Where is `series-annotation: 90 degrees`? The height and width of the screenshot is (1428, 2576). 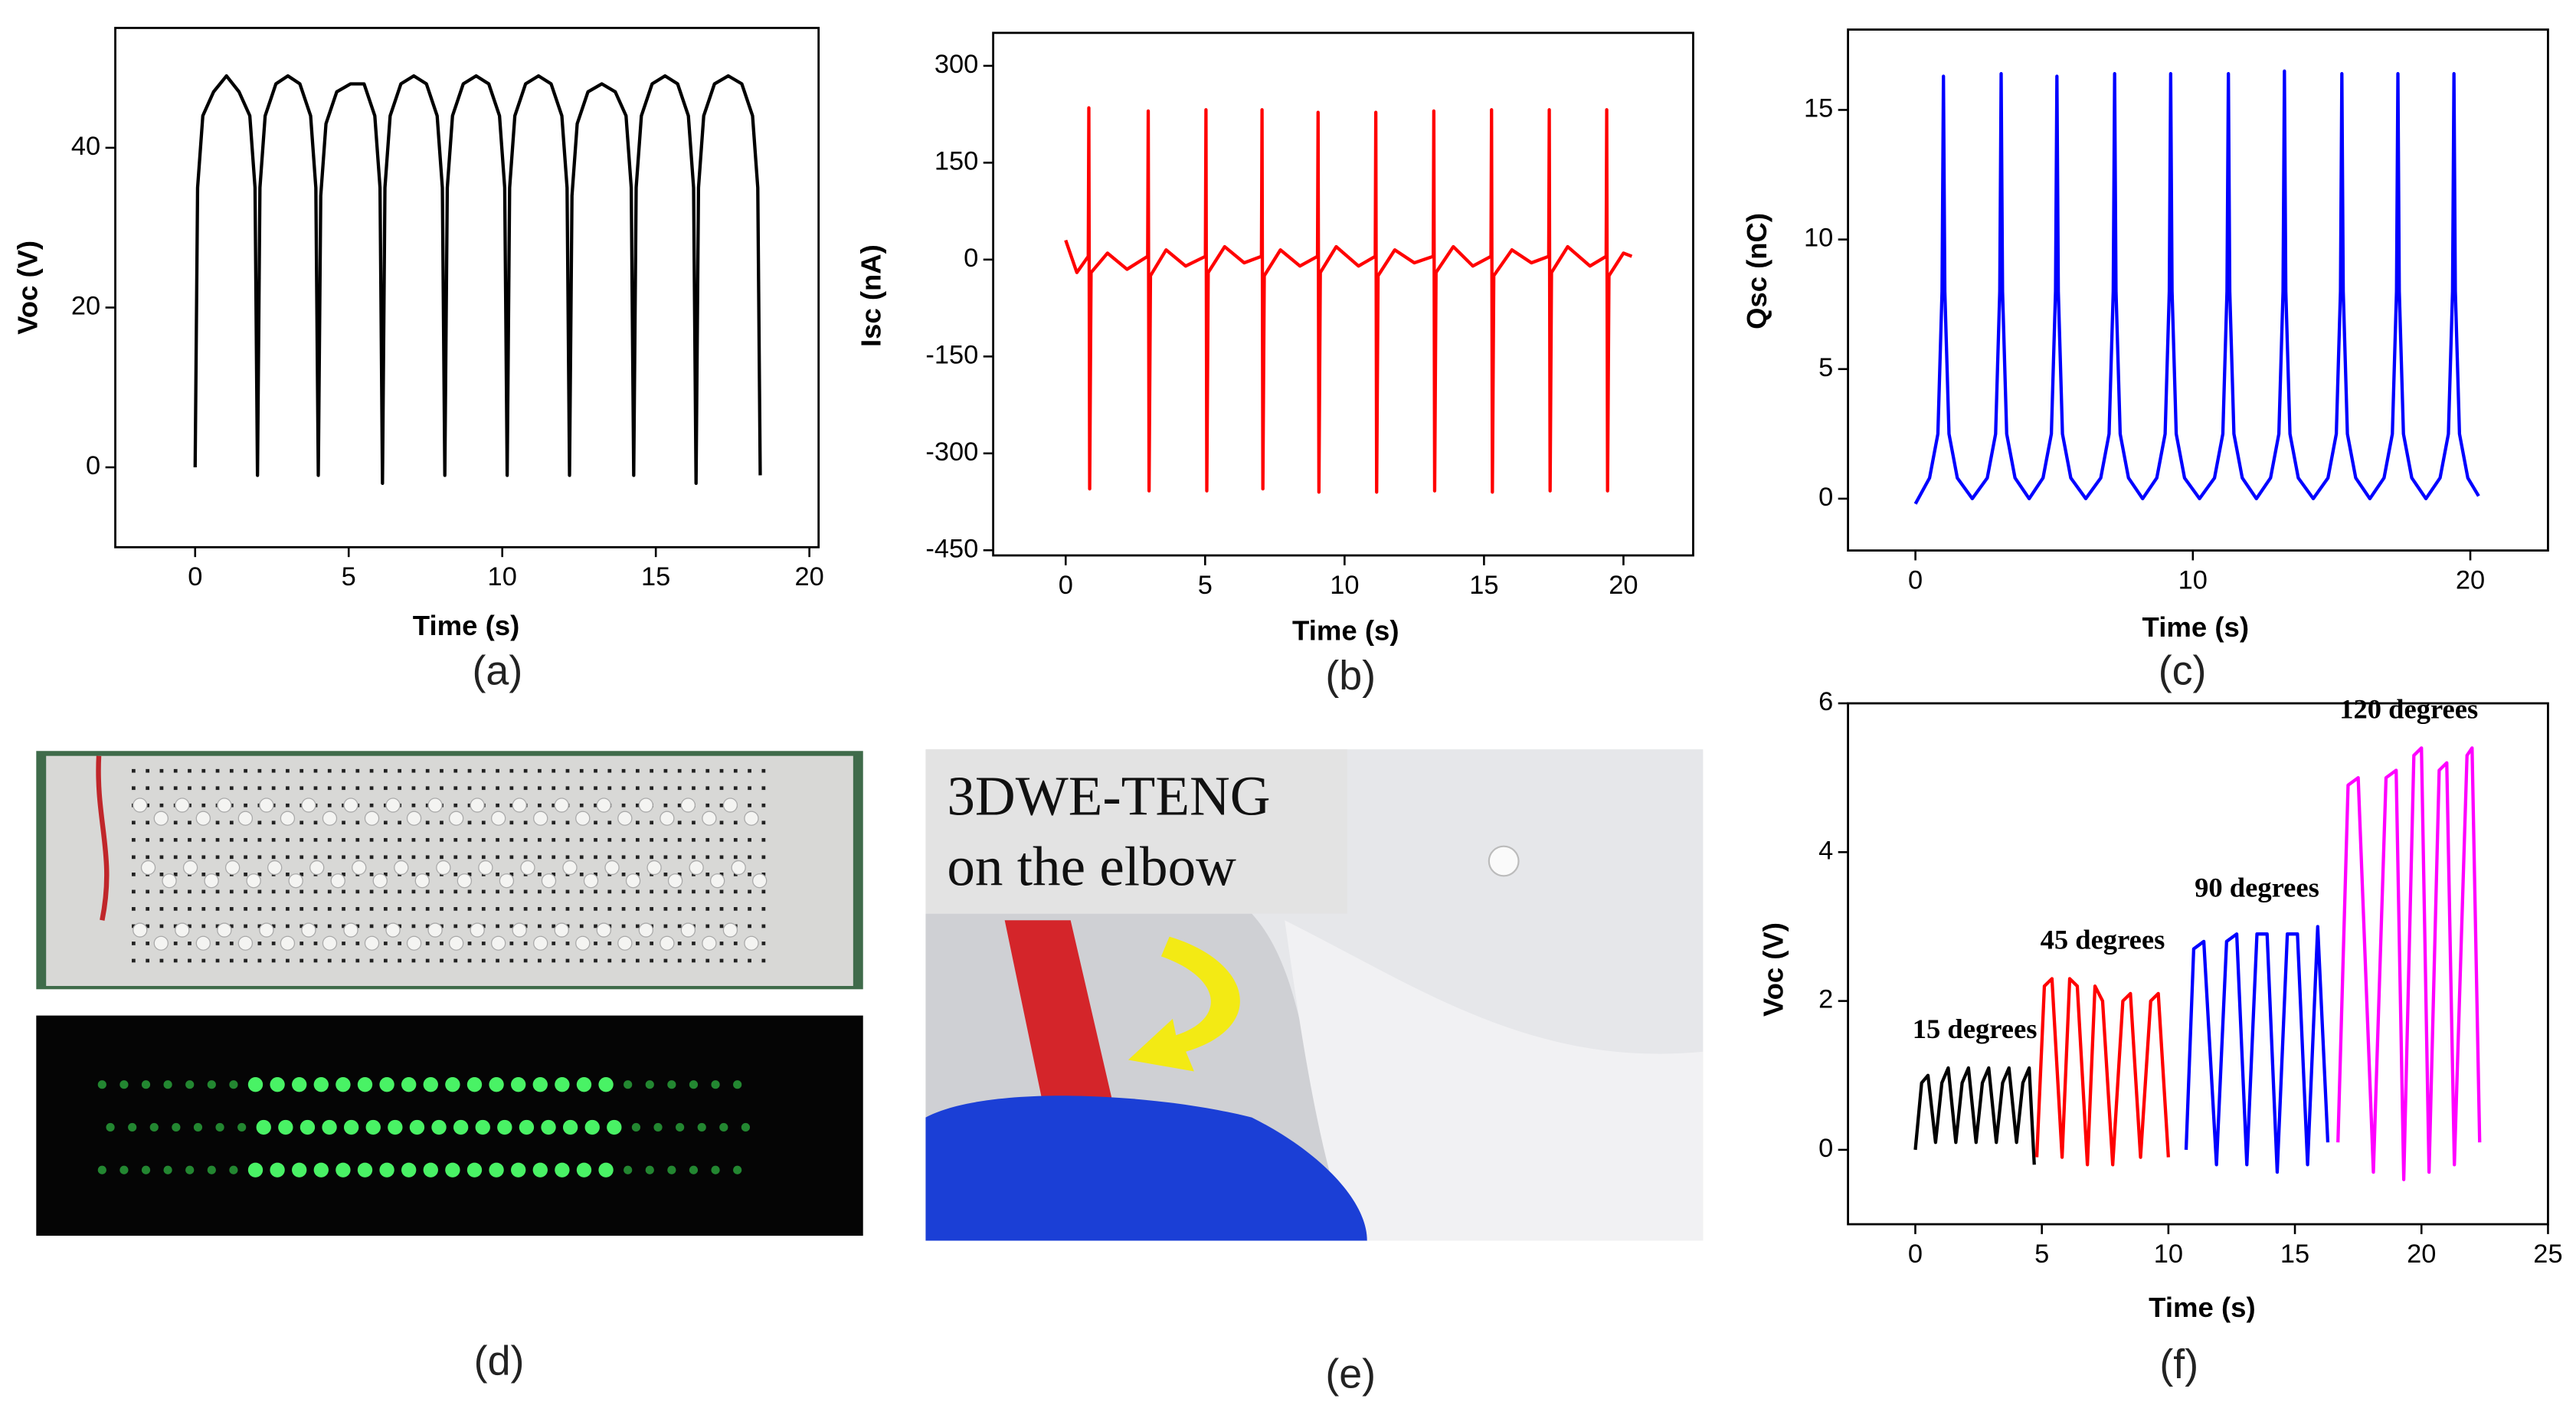 series-annotation: 90 degrees is located at coordinates (2257, 887).